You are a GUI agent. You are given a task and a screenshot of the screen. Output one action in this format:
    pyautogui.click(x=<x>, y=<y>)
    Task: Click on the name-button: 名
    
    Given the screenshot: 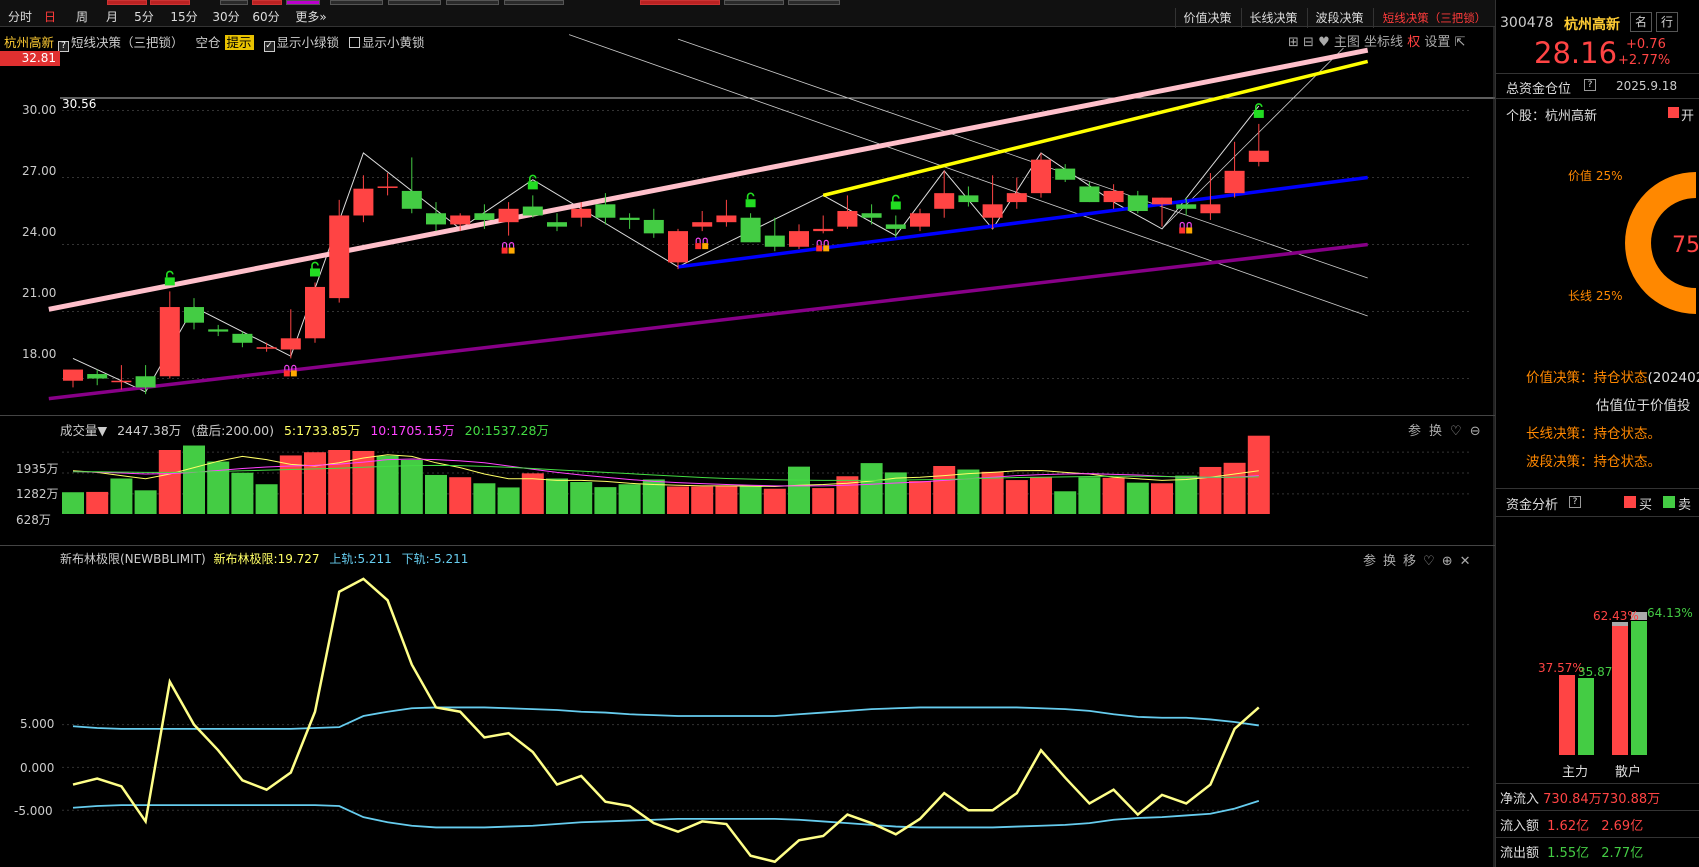 What is the action you would take?
    pyautogui.click(x=1641, y=22)
    